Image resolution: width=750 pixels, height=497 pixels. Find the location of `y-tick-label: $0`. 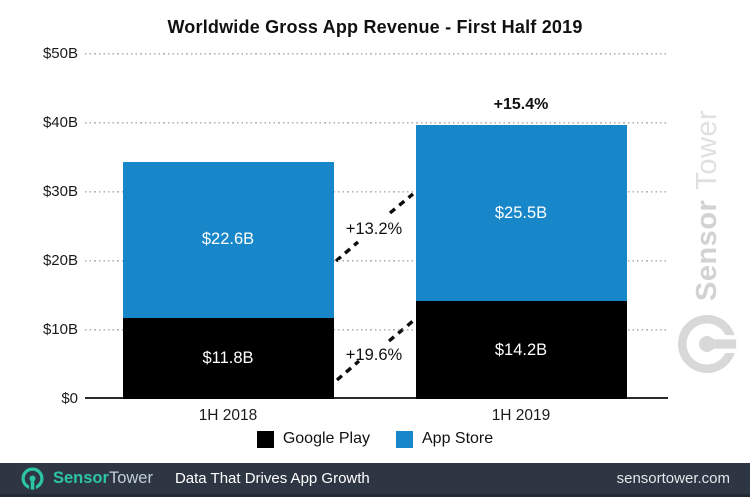

y-tick-label: $0 is located at coordinates (69, 398).